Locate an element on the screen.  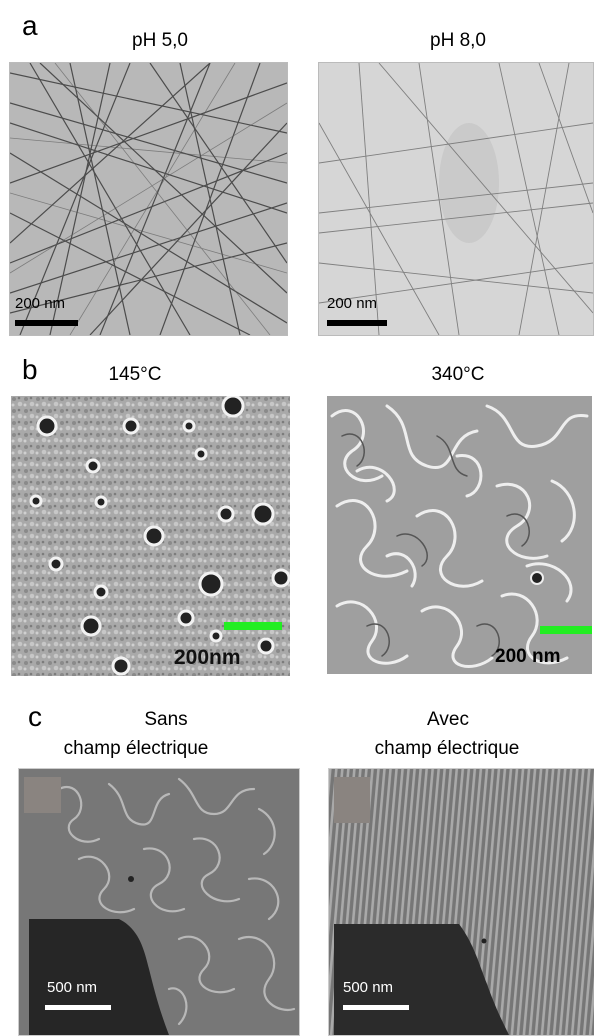
scale-bar-a-left is located at coordinates (46, 323).